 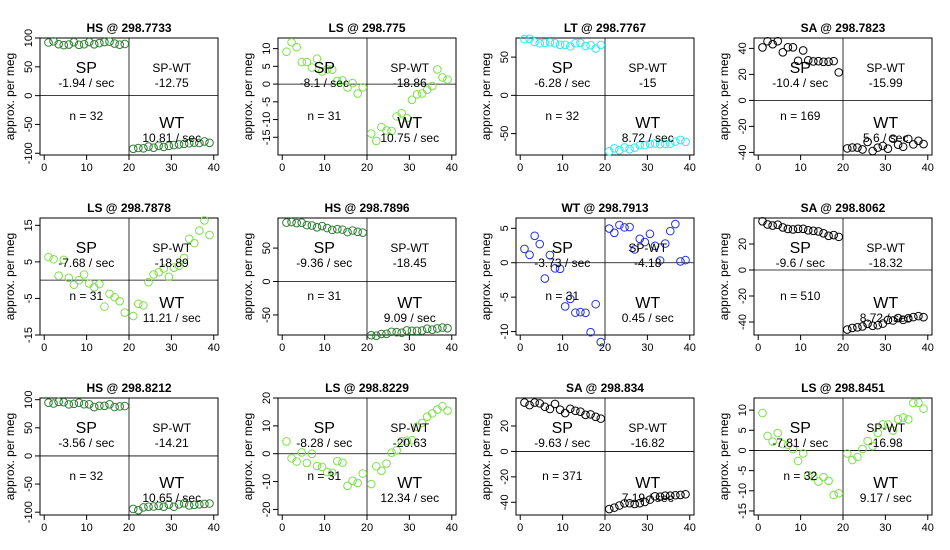 What do you see at coordinates (29, 400) in the screenshot?
I see `y-tick-label: 100` at bounding box center [29, 400].